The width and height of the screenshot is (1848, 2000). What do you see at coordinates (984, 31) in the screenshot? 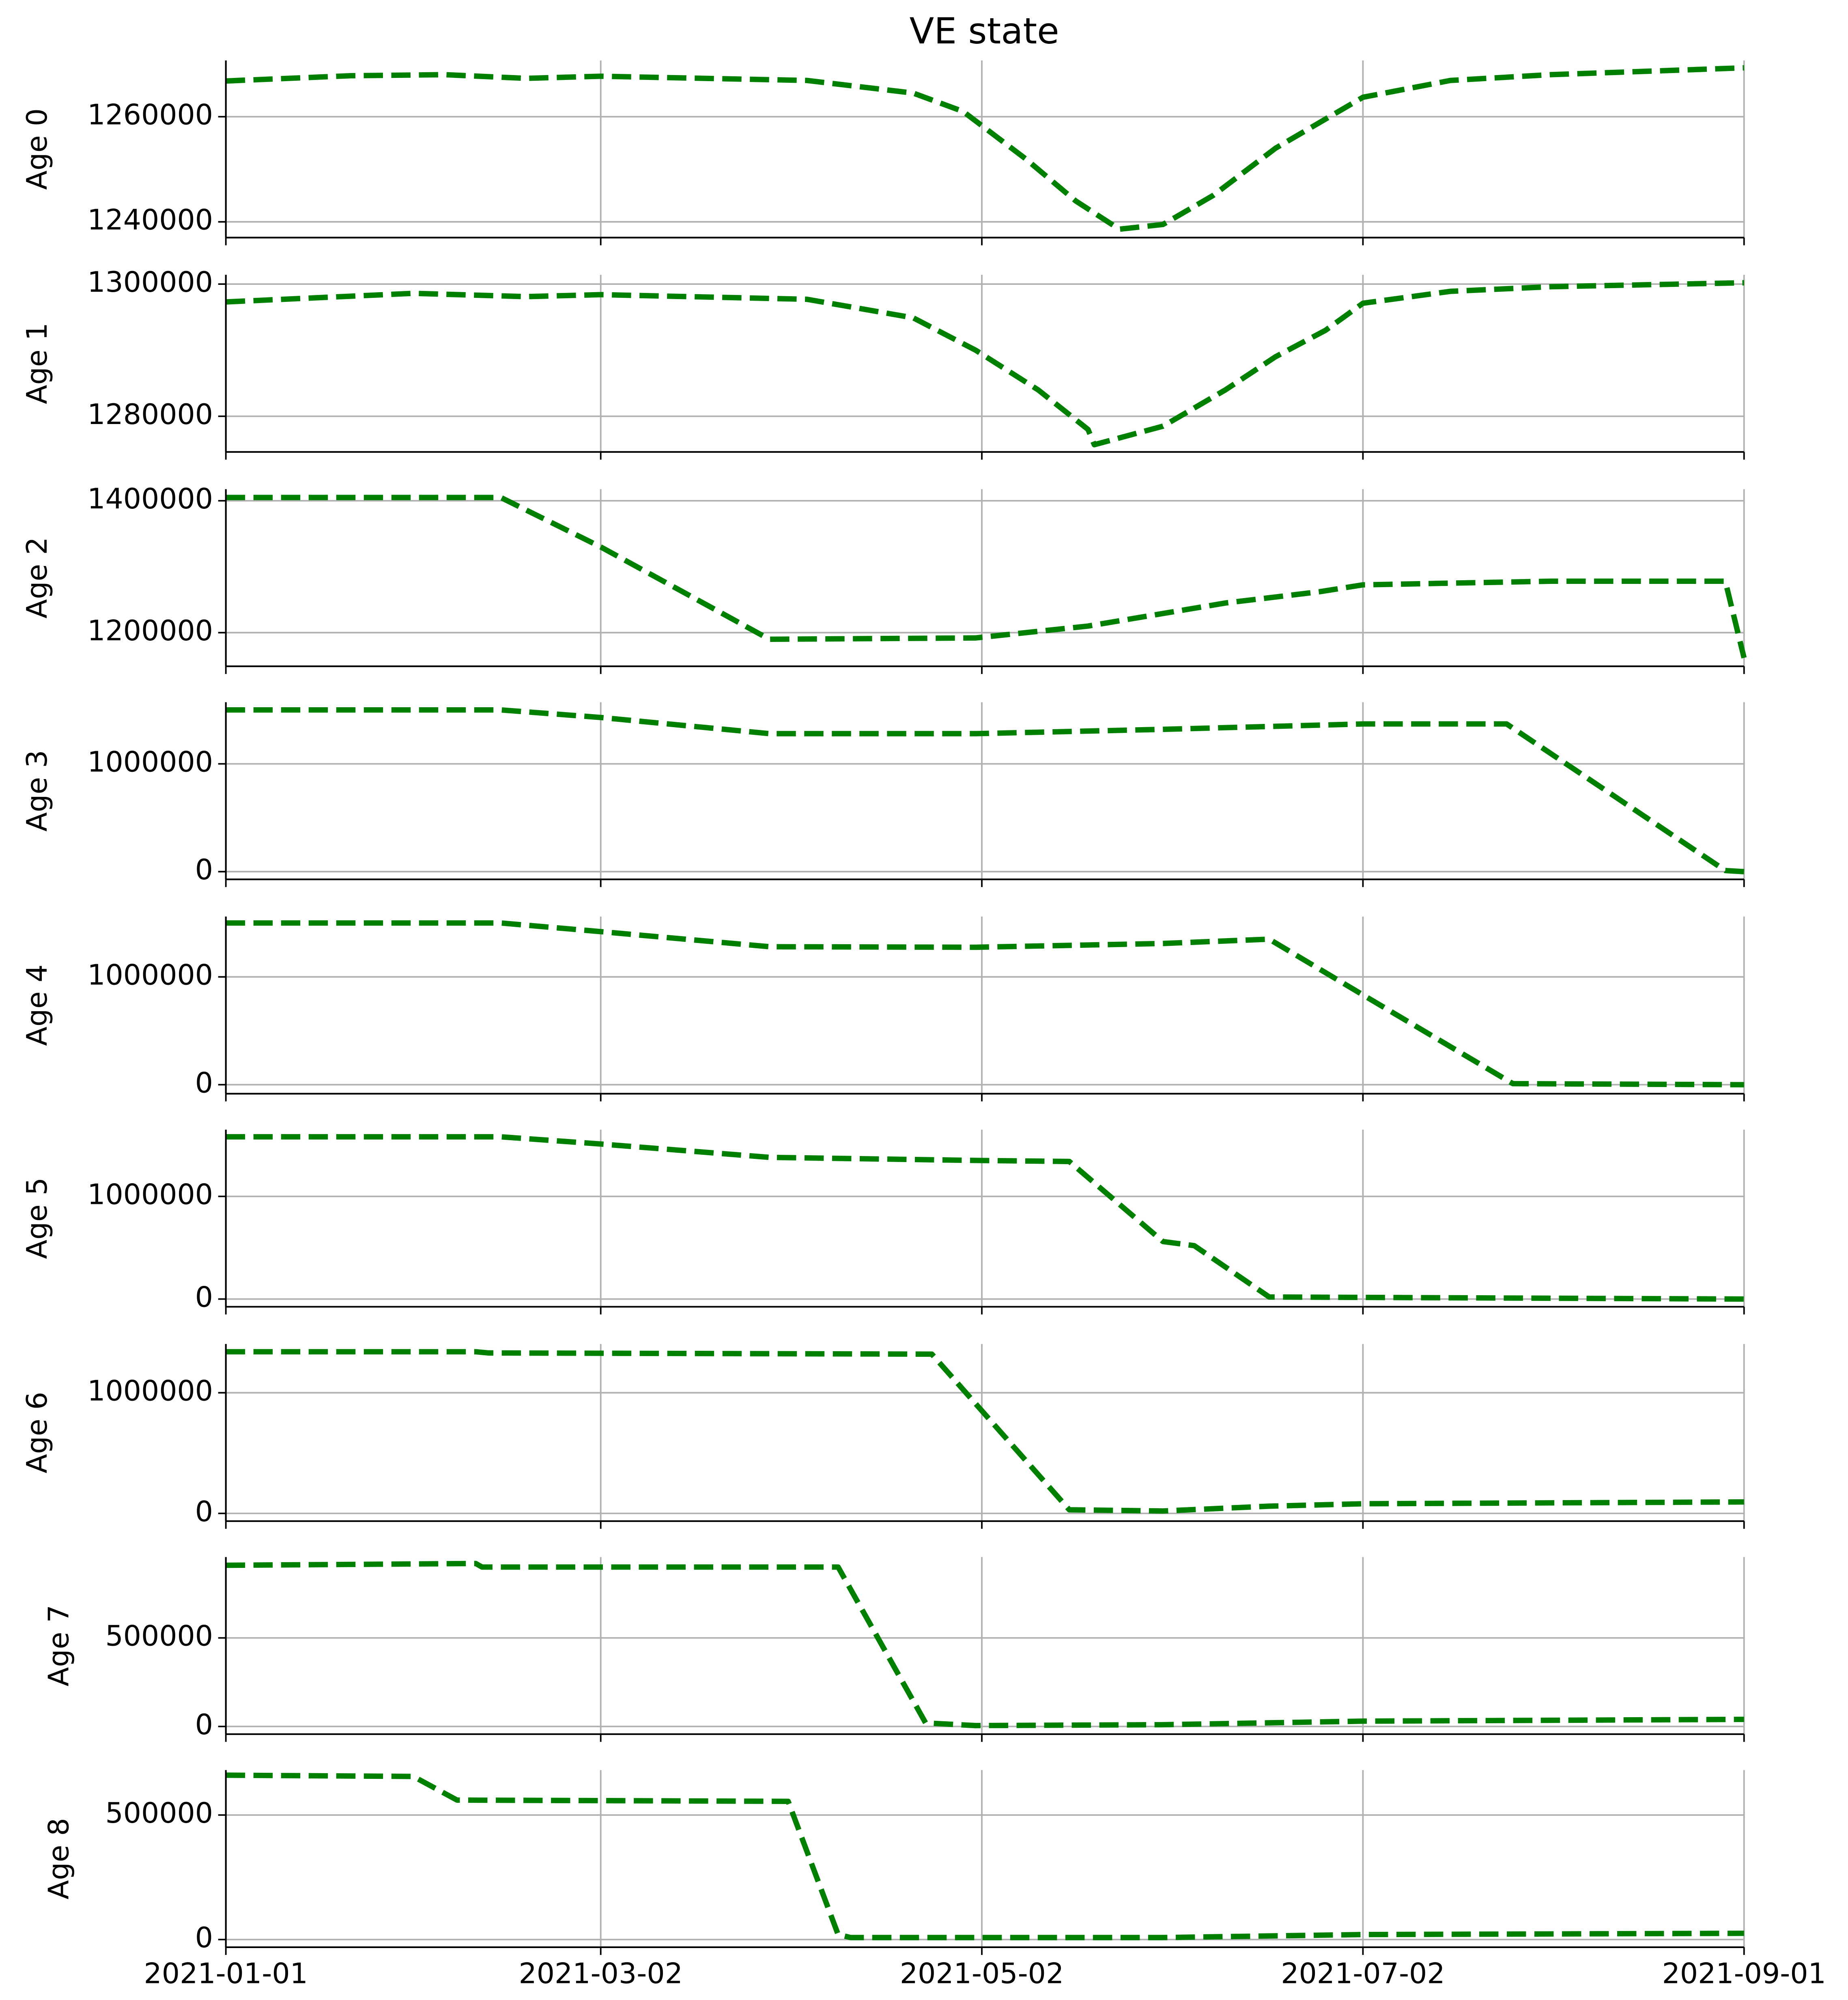
I see `chart-title: VE state` at bounding box center [984, 31].